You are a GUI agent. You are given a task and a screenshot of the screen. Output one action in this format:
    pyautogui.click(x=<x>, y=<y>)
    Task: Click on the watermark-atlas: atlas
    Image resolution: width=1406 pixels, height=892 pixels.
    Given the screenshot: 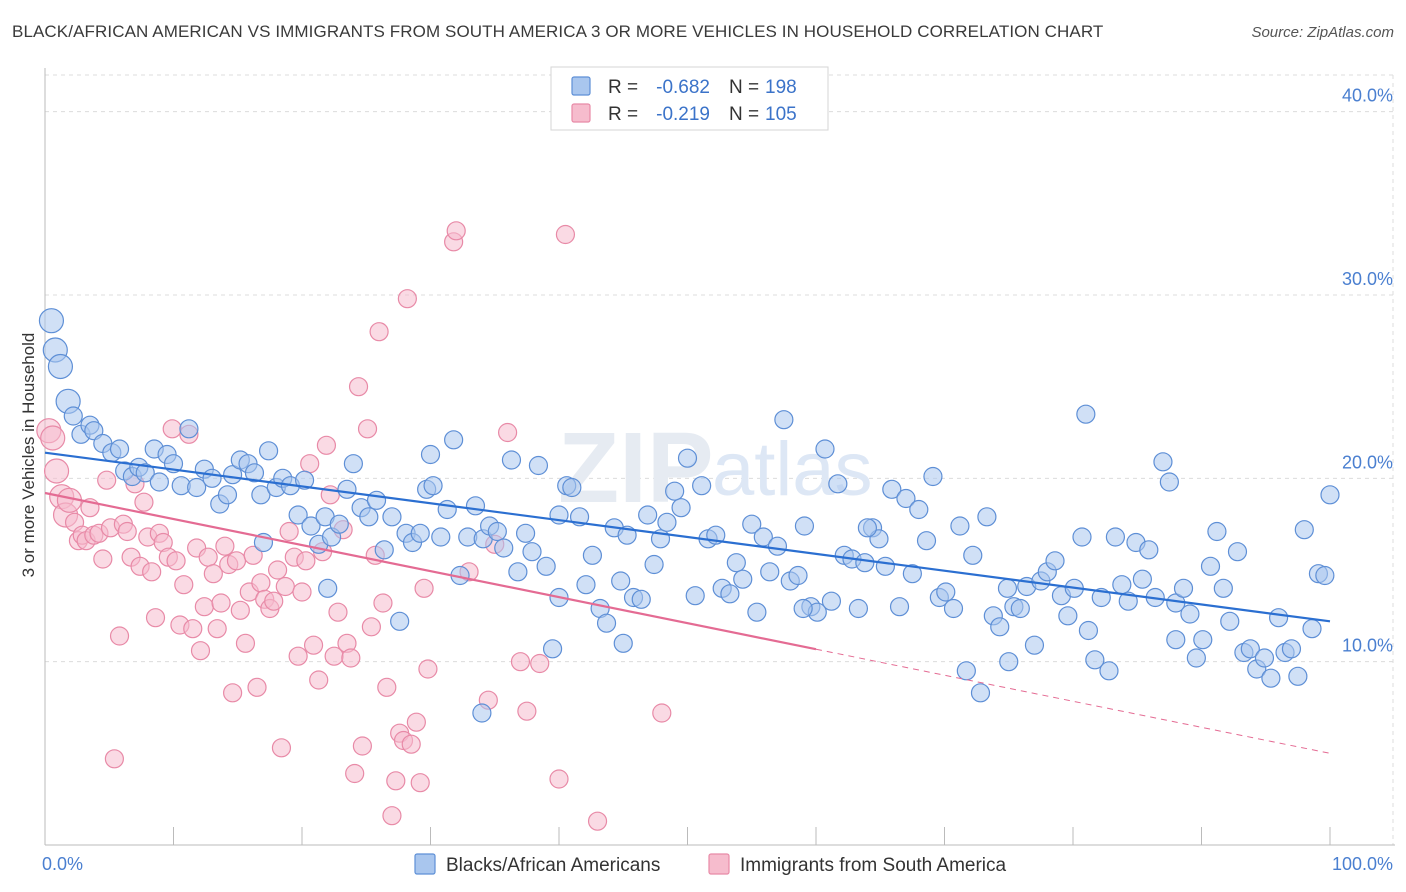 What is the action you would take?
    pyautogui.click(x=792, y=469)
    